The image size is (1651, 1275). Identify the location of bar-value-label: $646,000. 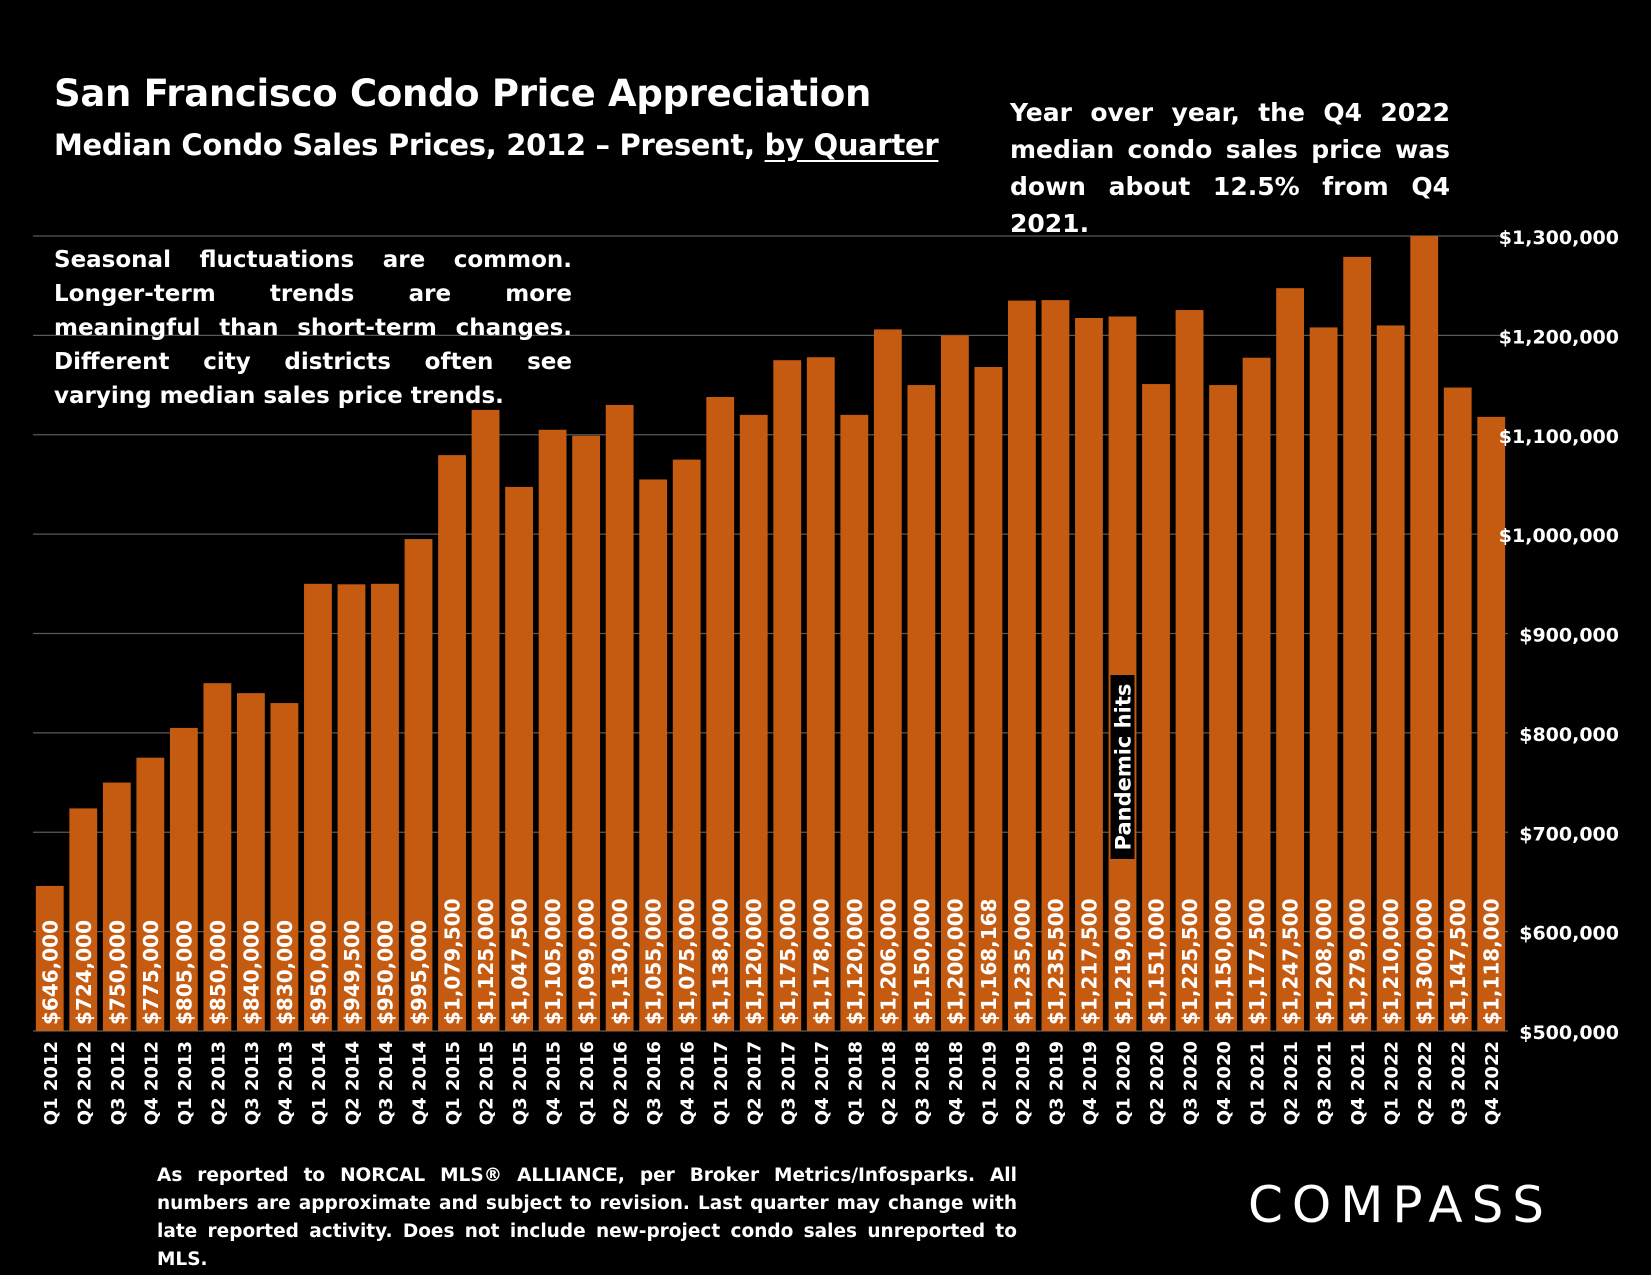
(50, 972).